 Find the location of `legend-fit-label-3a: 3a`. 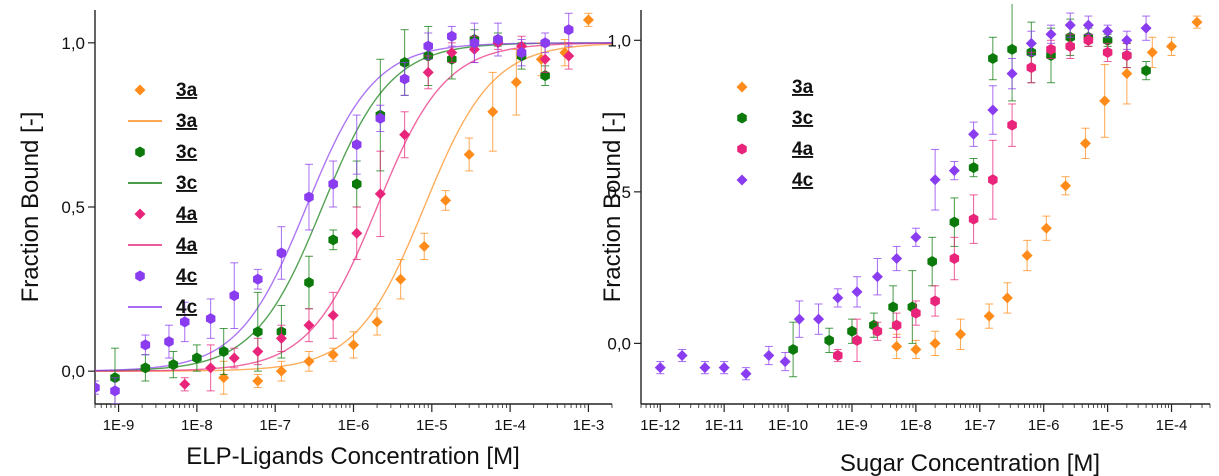

legend-fit-label-3a: 3a is located at coordinates (187, 121).